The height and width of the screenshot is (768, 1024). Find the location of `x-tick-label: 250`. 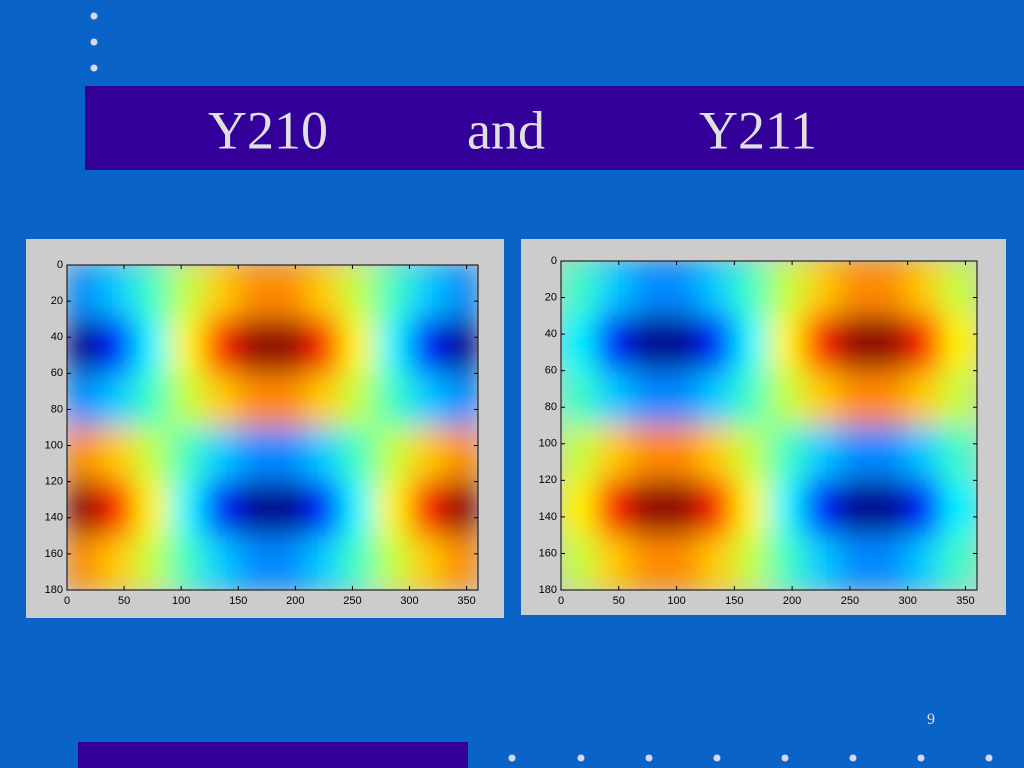

x-tick-label: 250 is located at coordinates (352, 601).